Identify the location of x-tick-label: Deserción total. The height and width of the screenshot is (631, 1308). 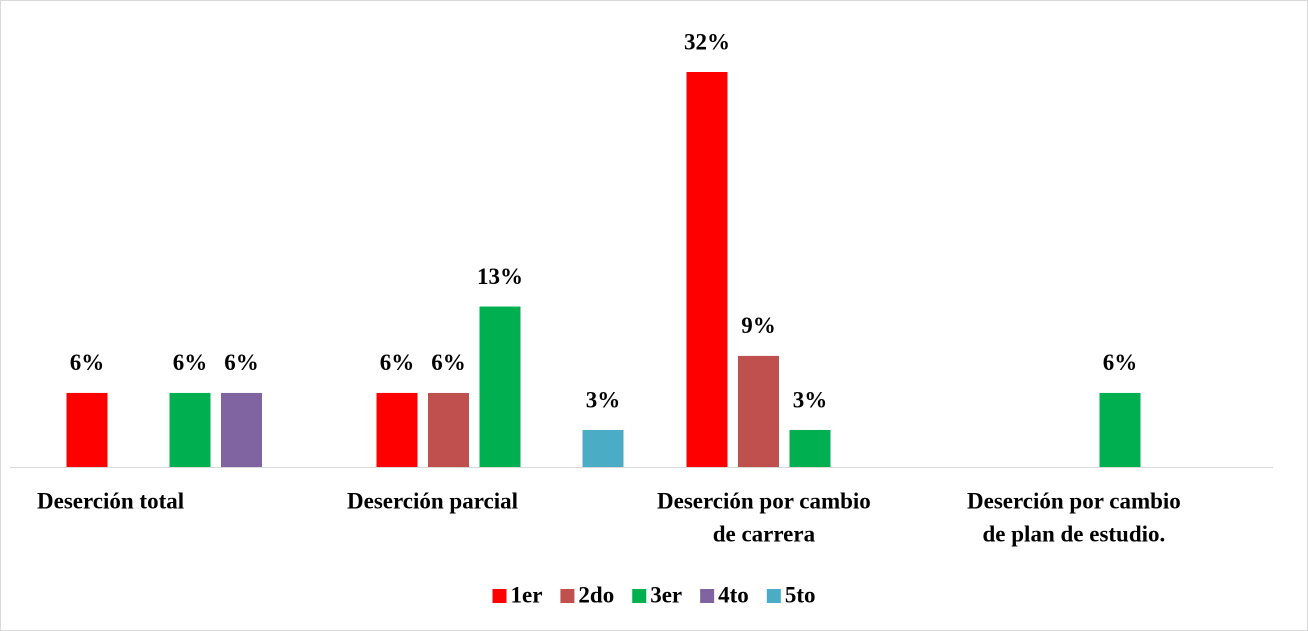
(110, 500).